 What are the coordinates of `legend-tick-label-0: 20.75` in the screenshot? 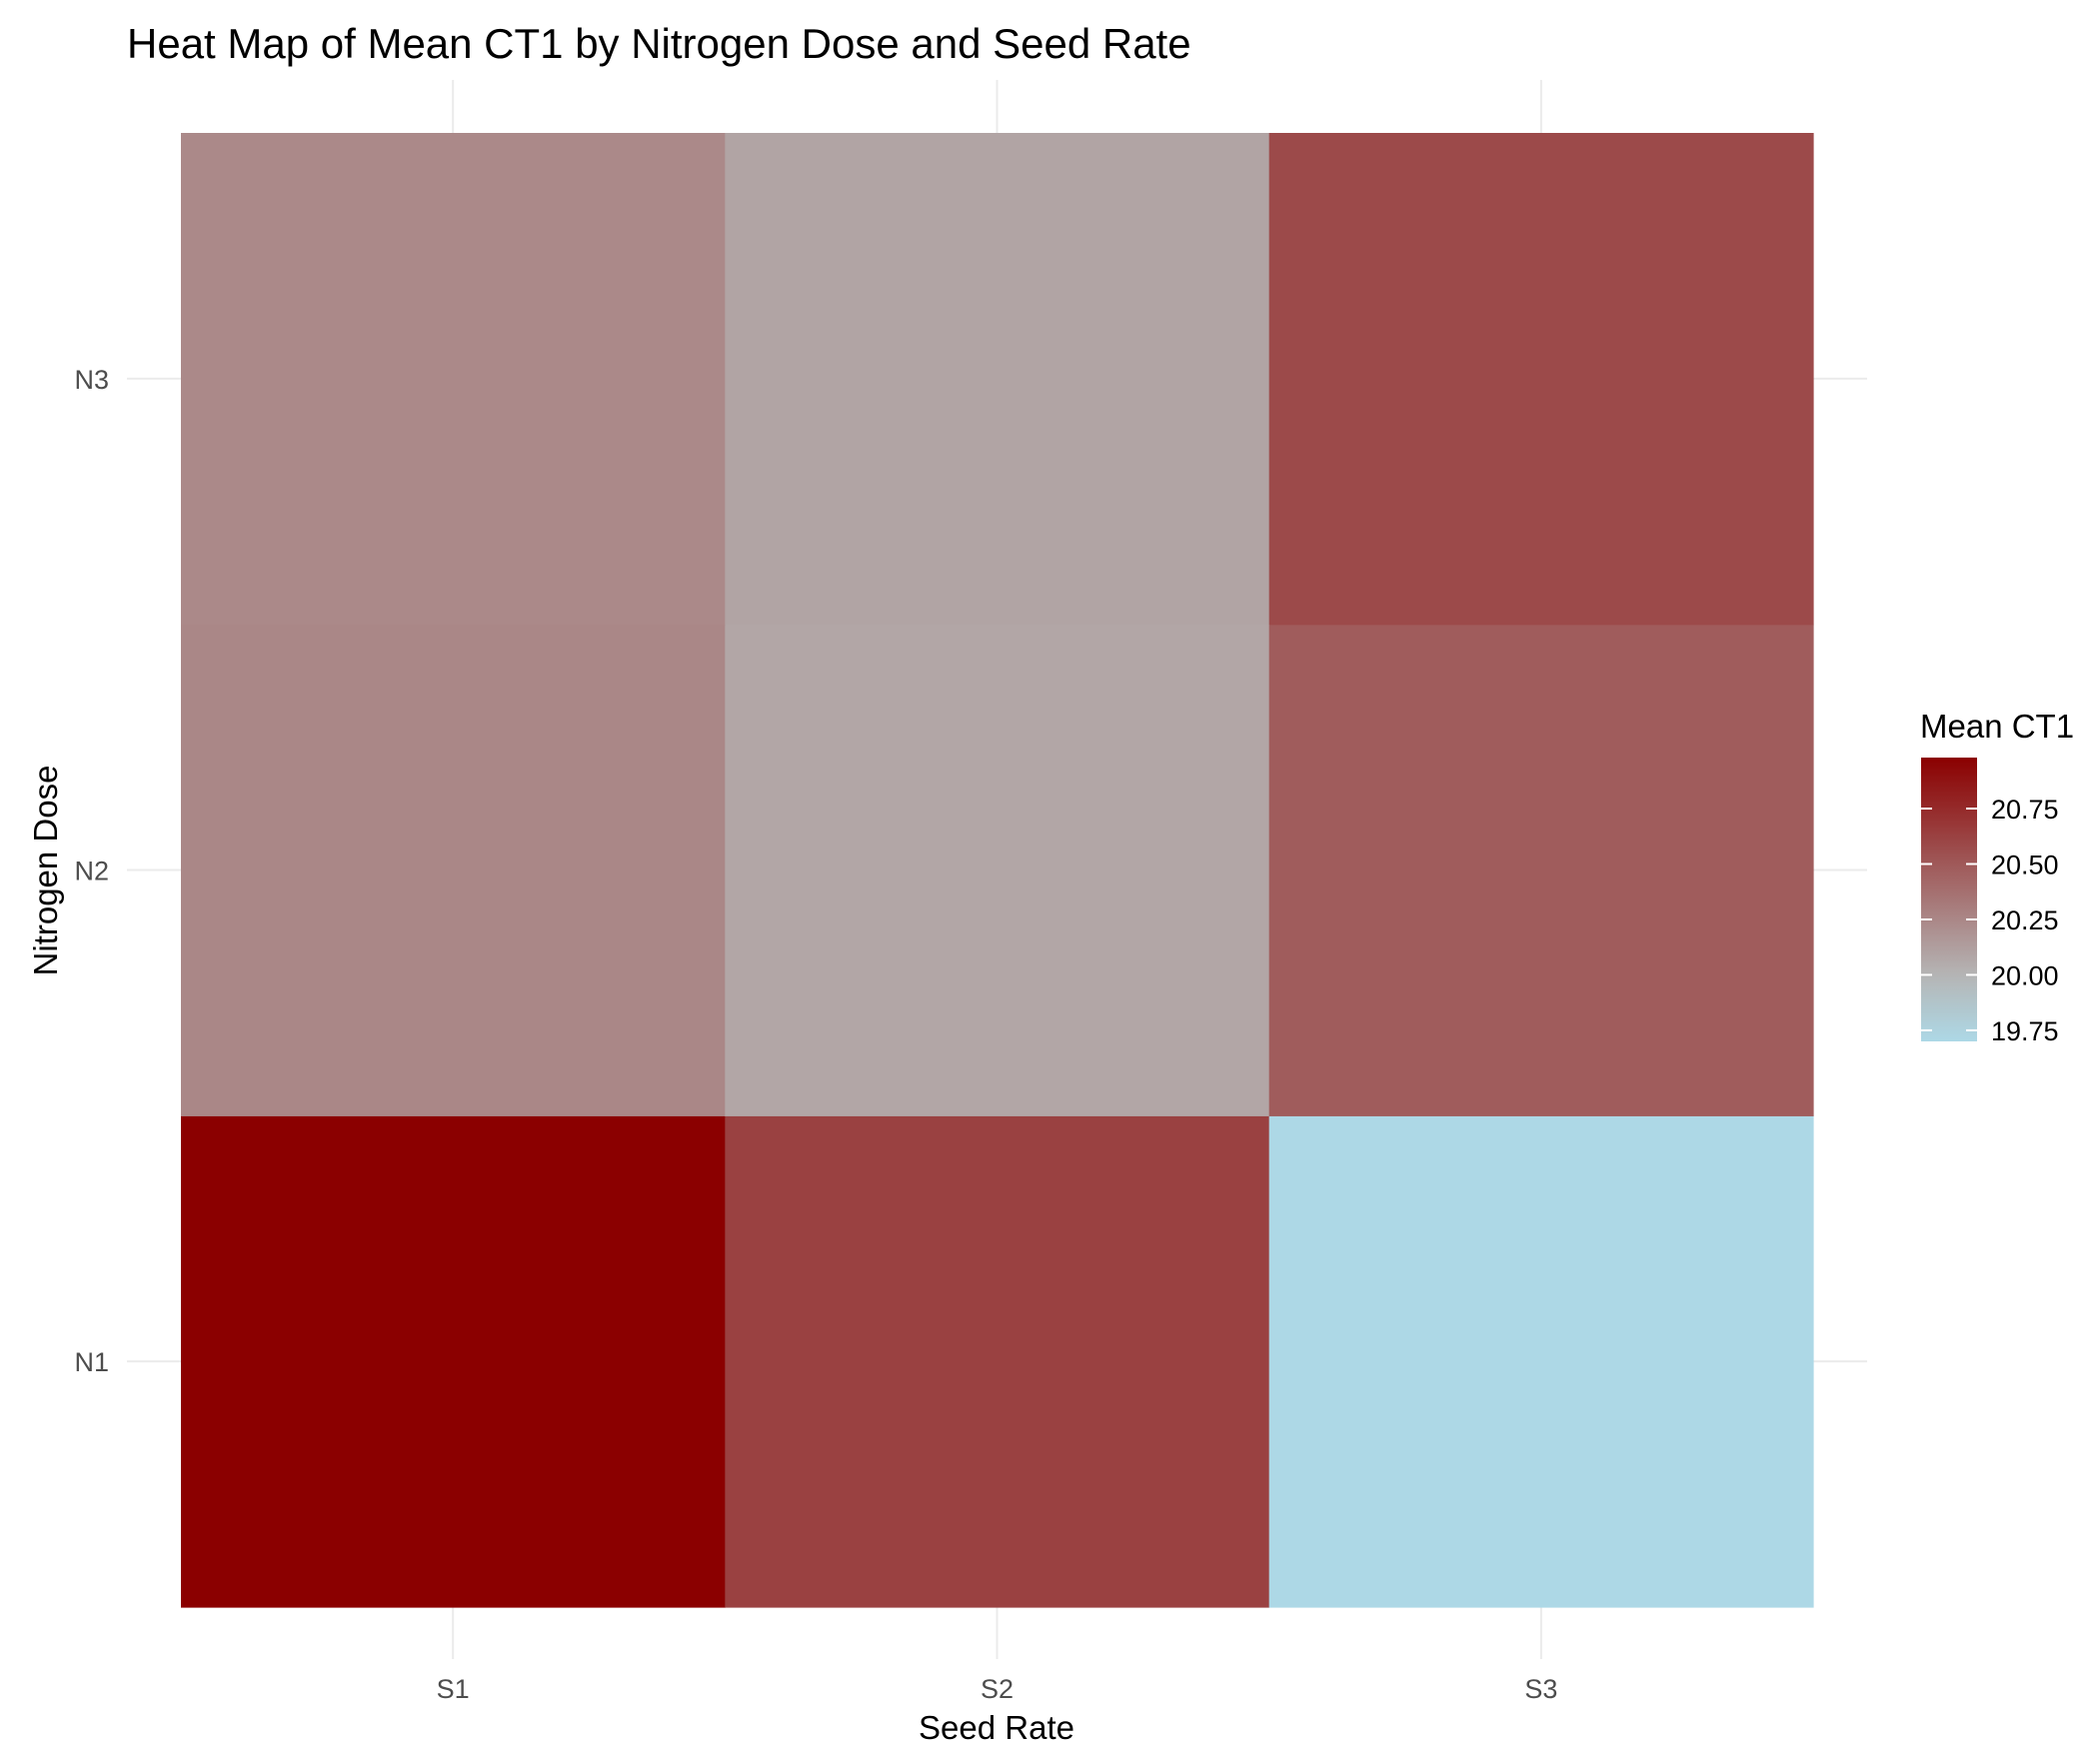 It's located at (2025, 810).